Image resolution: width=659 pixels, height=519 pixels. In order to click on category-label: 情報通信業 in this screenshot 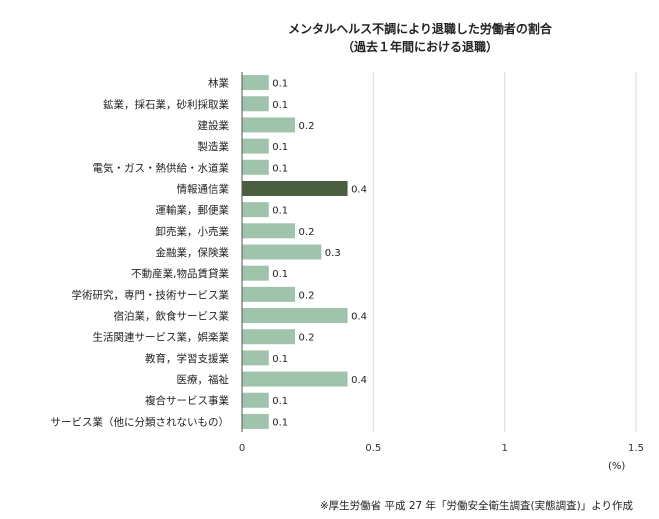, I will do `click(203, 188)`.